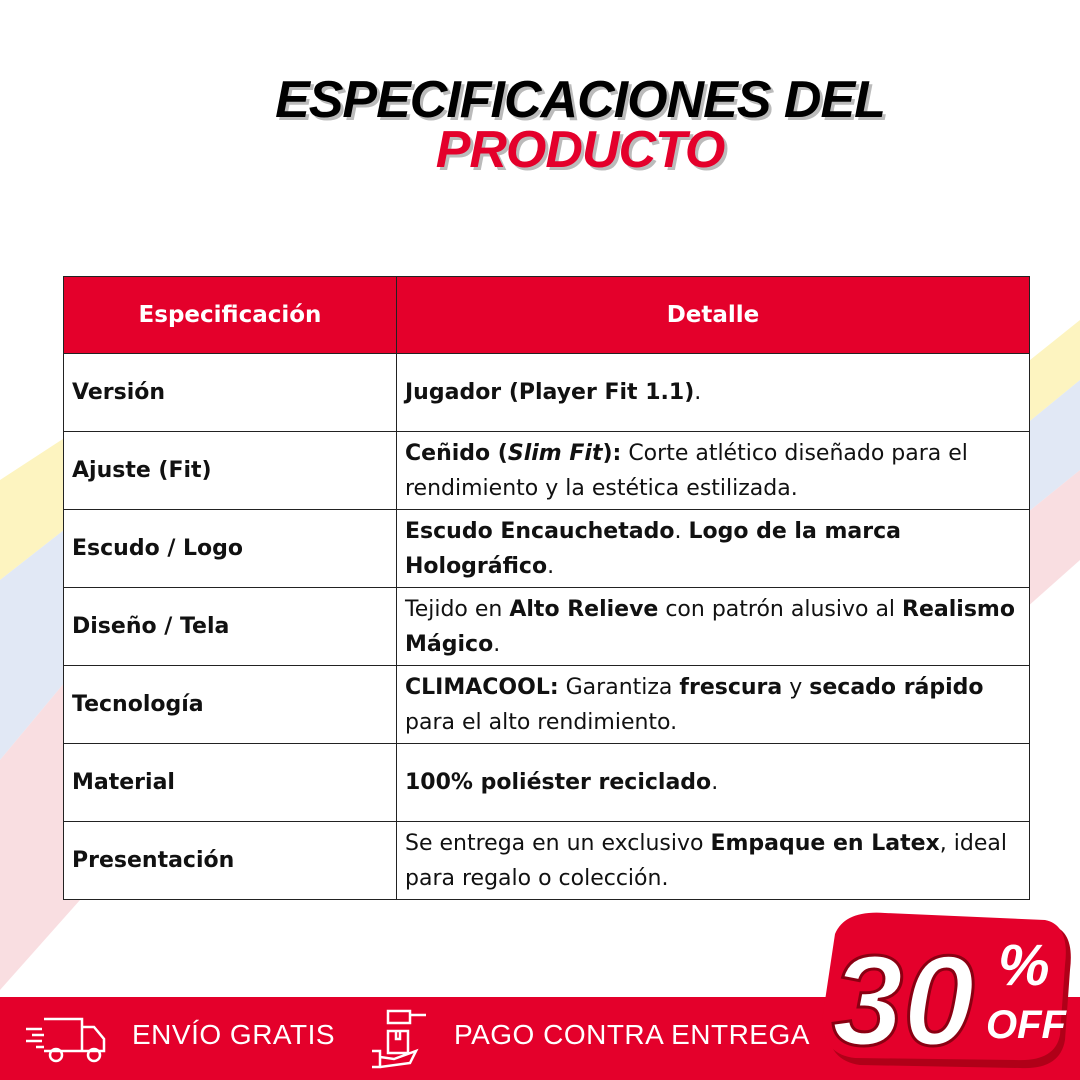 The image size is (1080, 1080). I want to click on detail-segment: ):, so click(612, 453).